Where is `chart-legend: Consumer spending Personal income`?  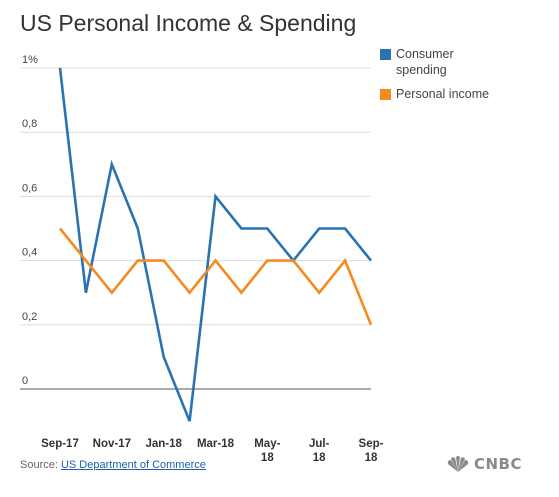
chart-legend: Consumer spending Personal income is located at coordinates (465, 78).